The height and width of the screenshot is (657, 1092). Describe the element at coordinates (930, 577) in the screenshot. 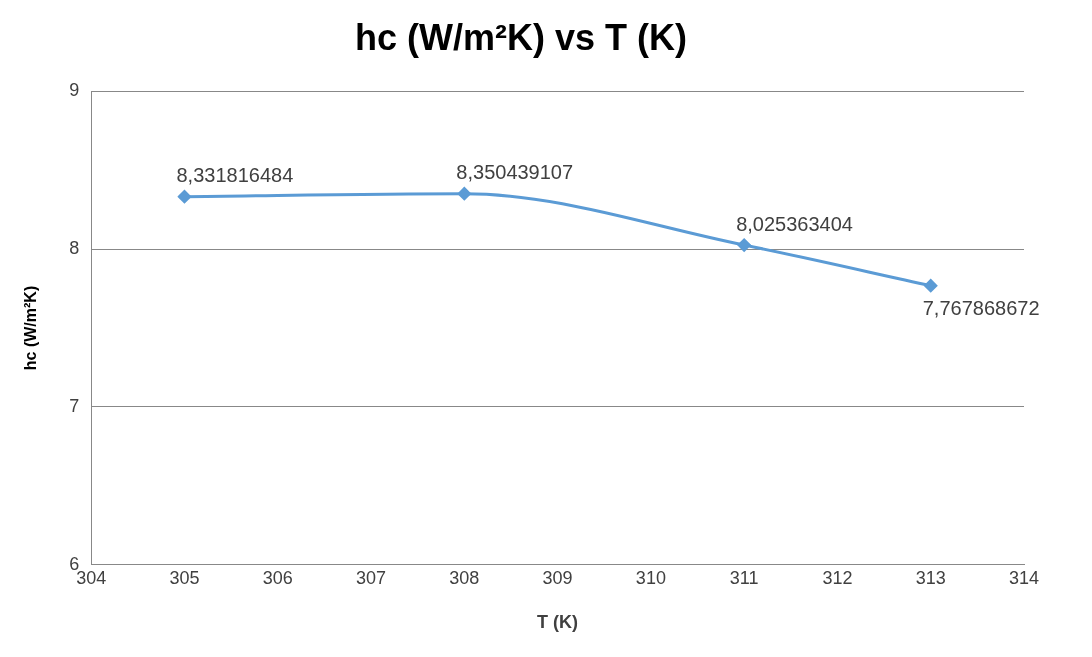

I see `x-tick-label: 313` at that location.